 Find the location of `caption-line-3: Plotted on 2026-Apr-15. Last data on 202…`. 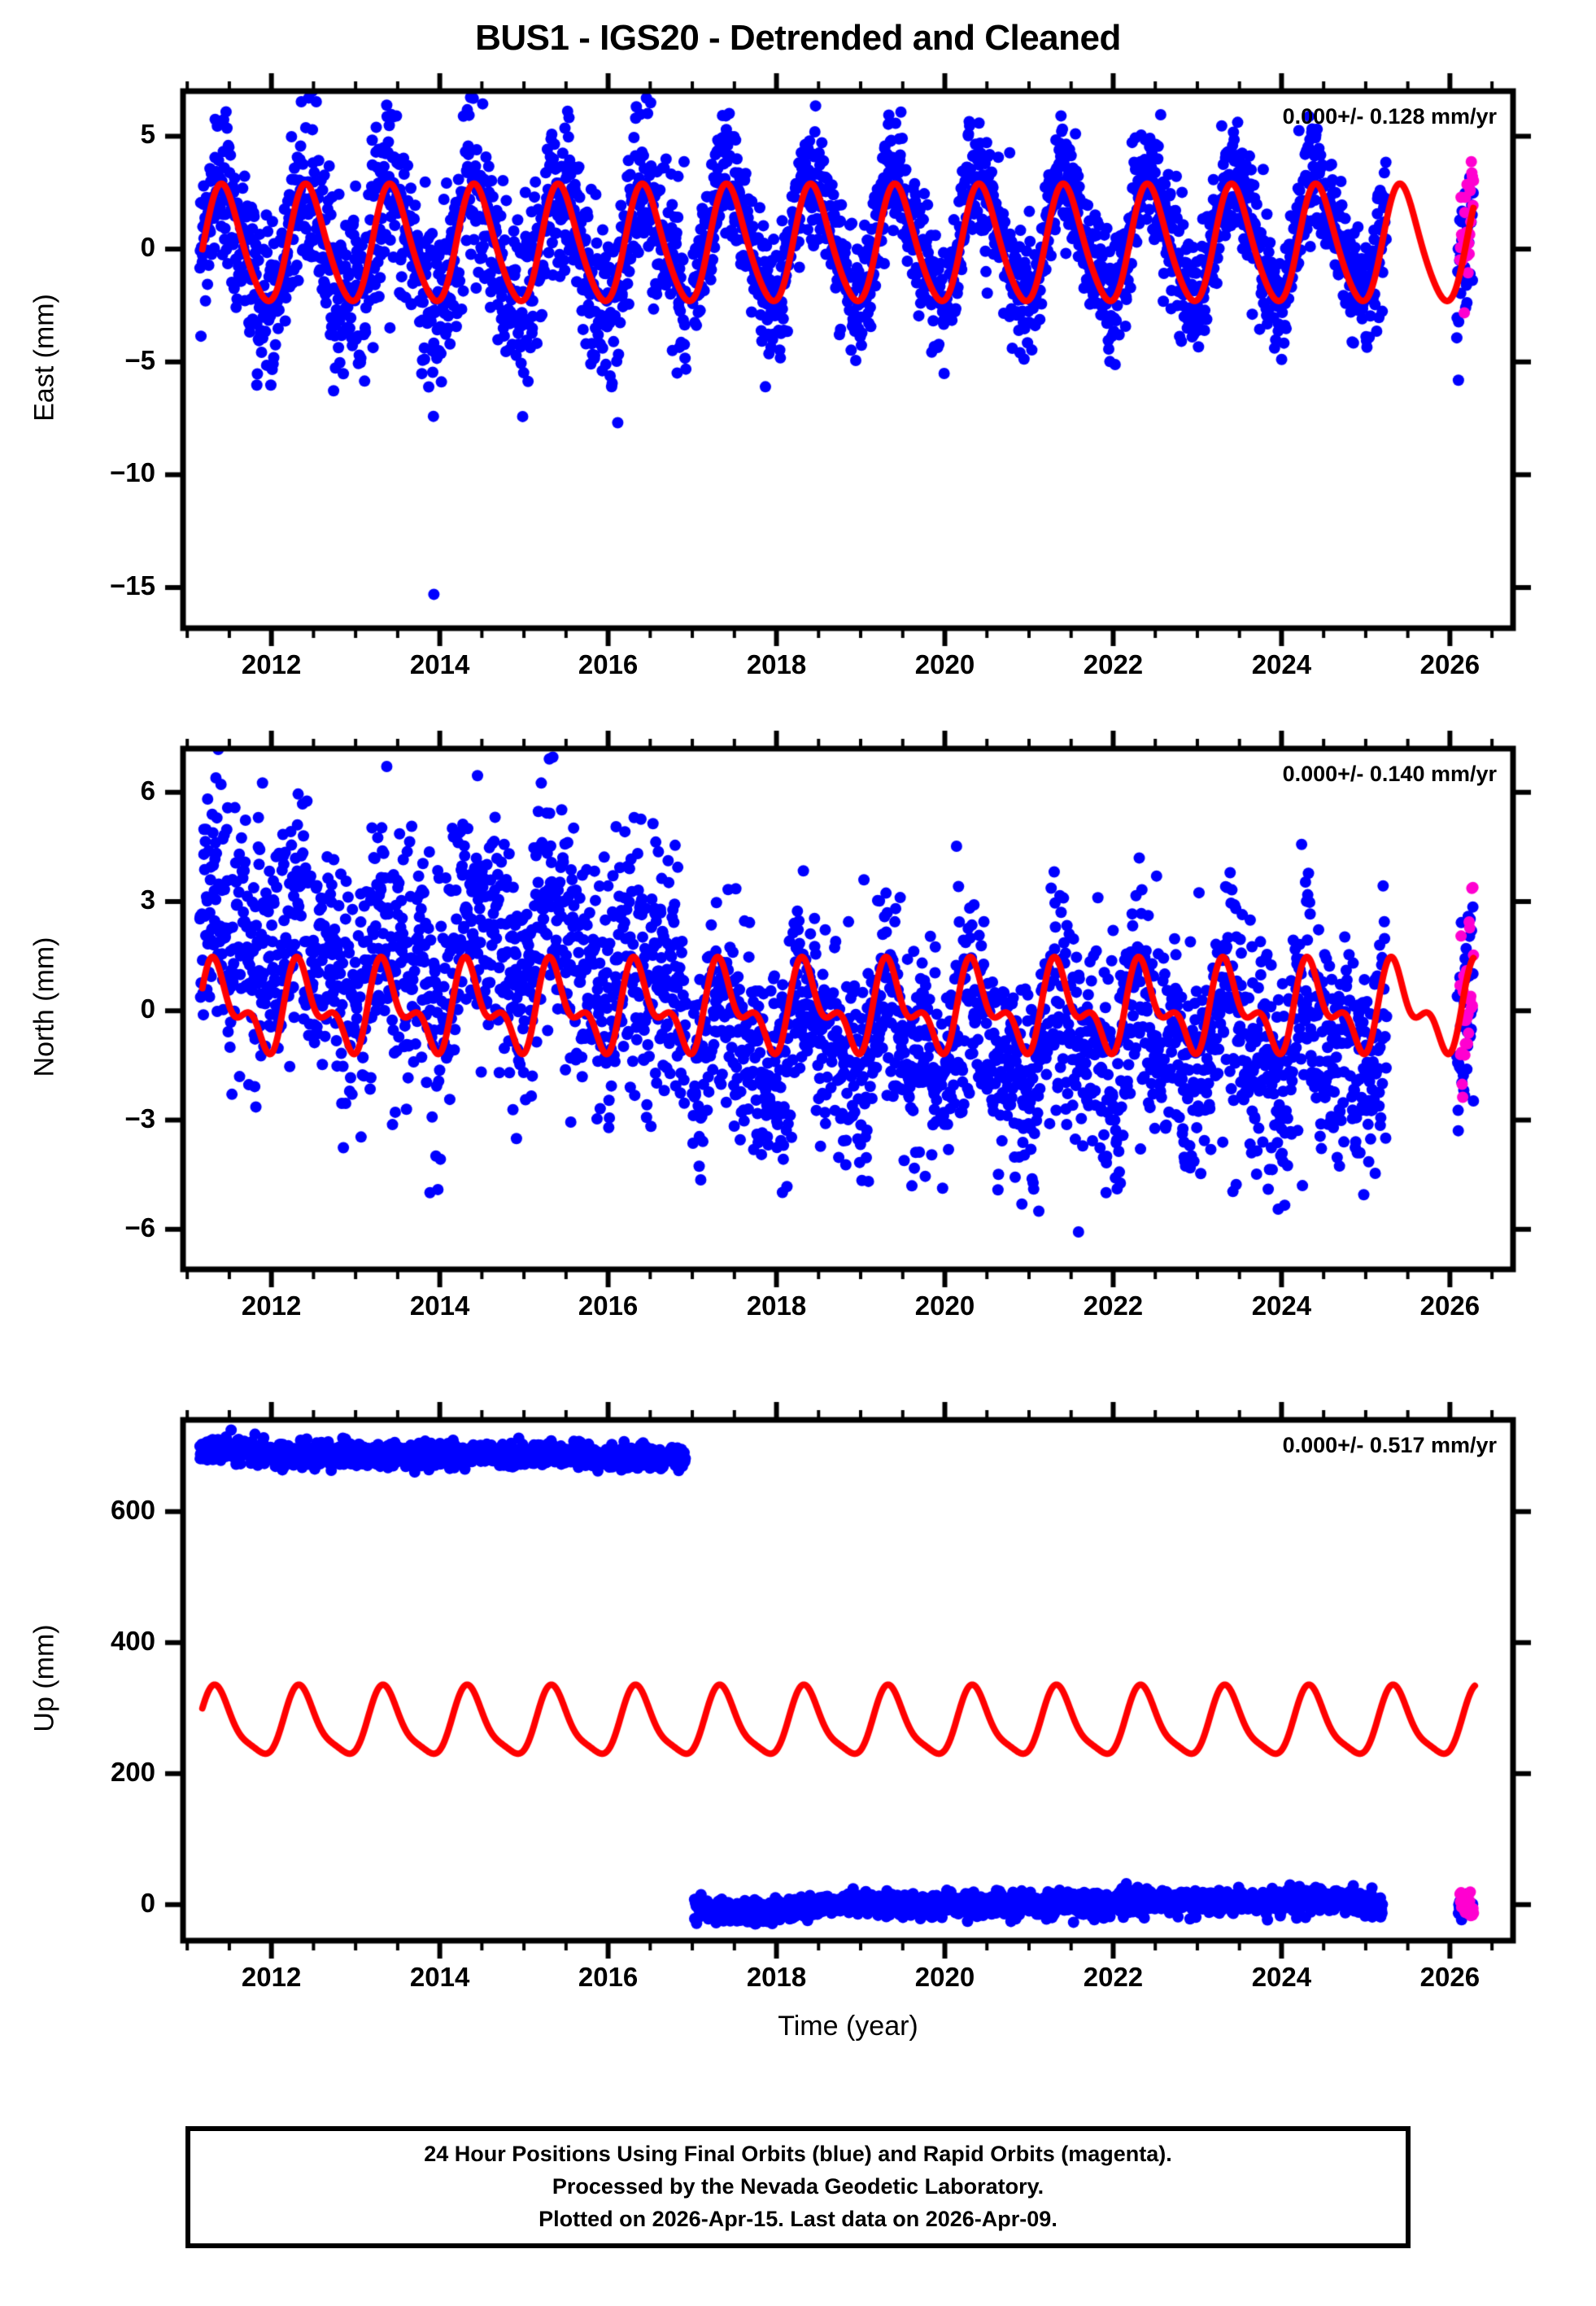

caption-line-3: Plotted on 2026-Apr-15. Last data on 202… is located at coordinates (798, 2218).